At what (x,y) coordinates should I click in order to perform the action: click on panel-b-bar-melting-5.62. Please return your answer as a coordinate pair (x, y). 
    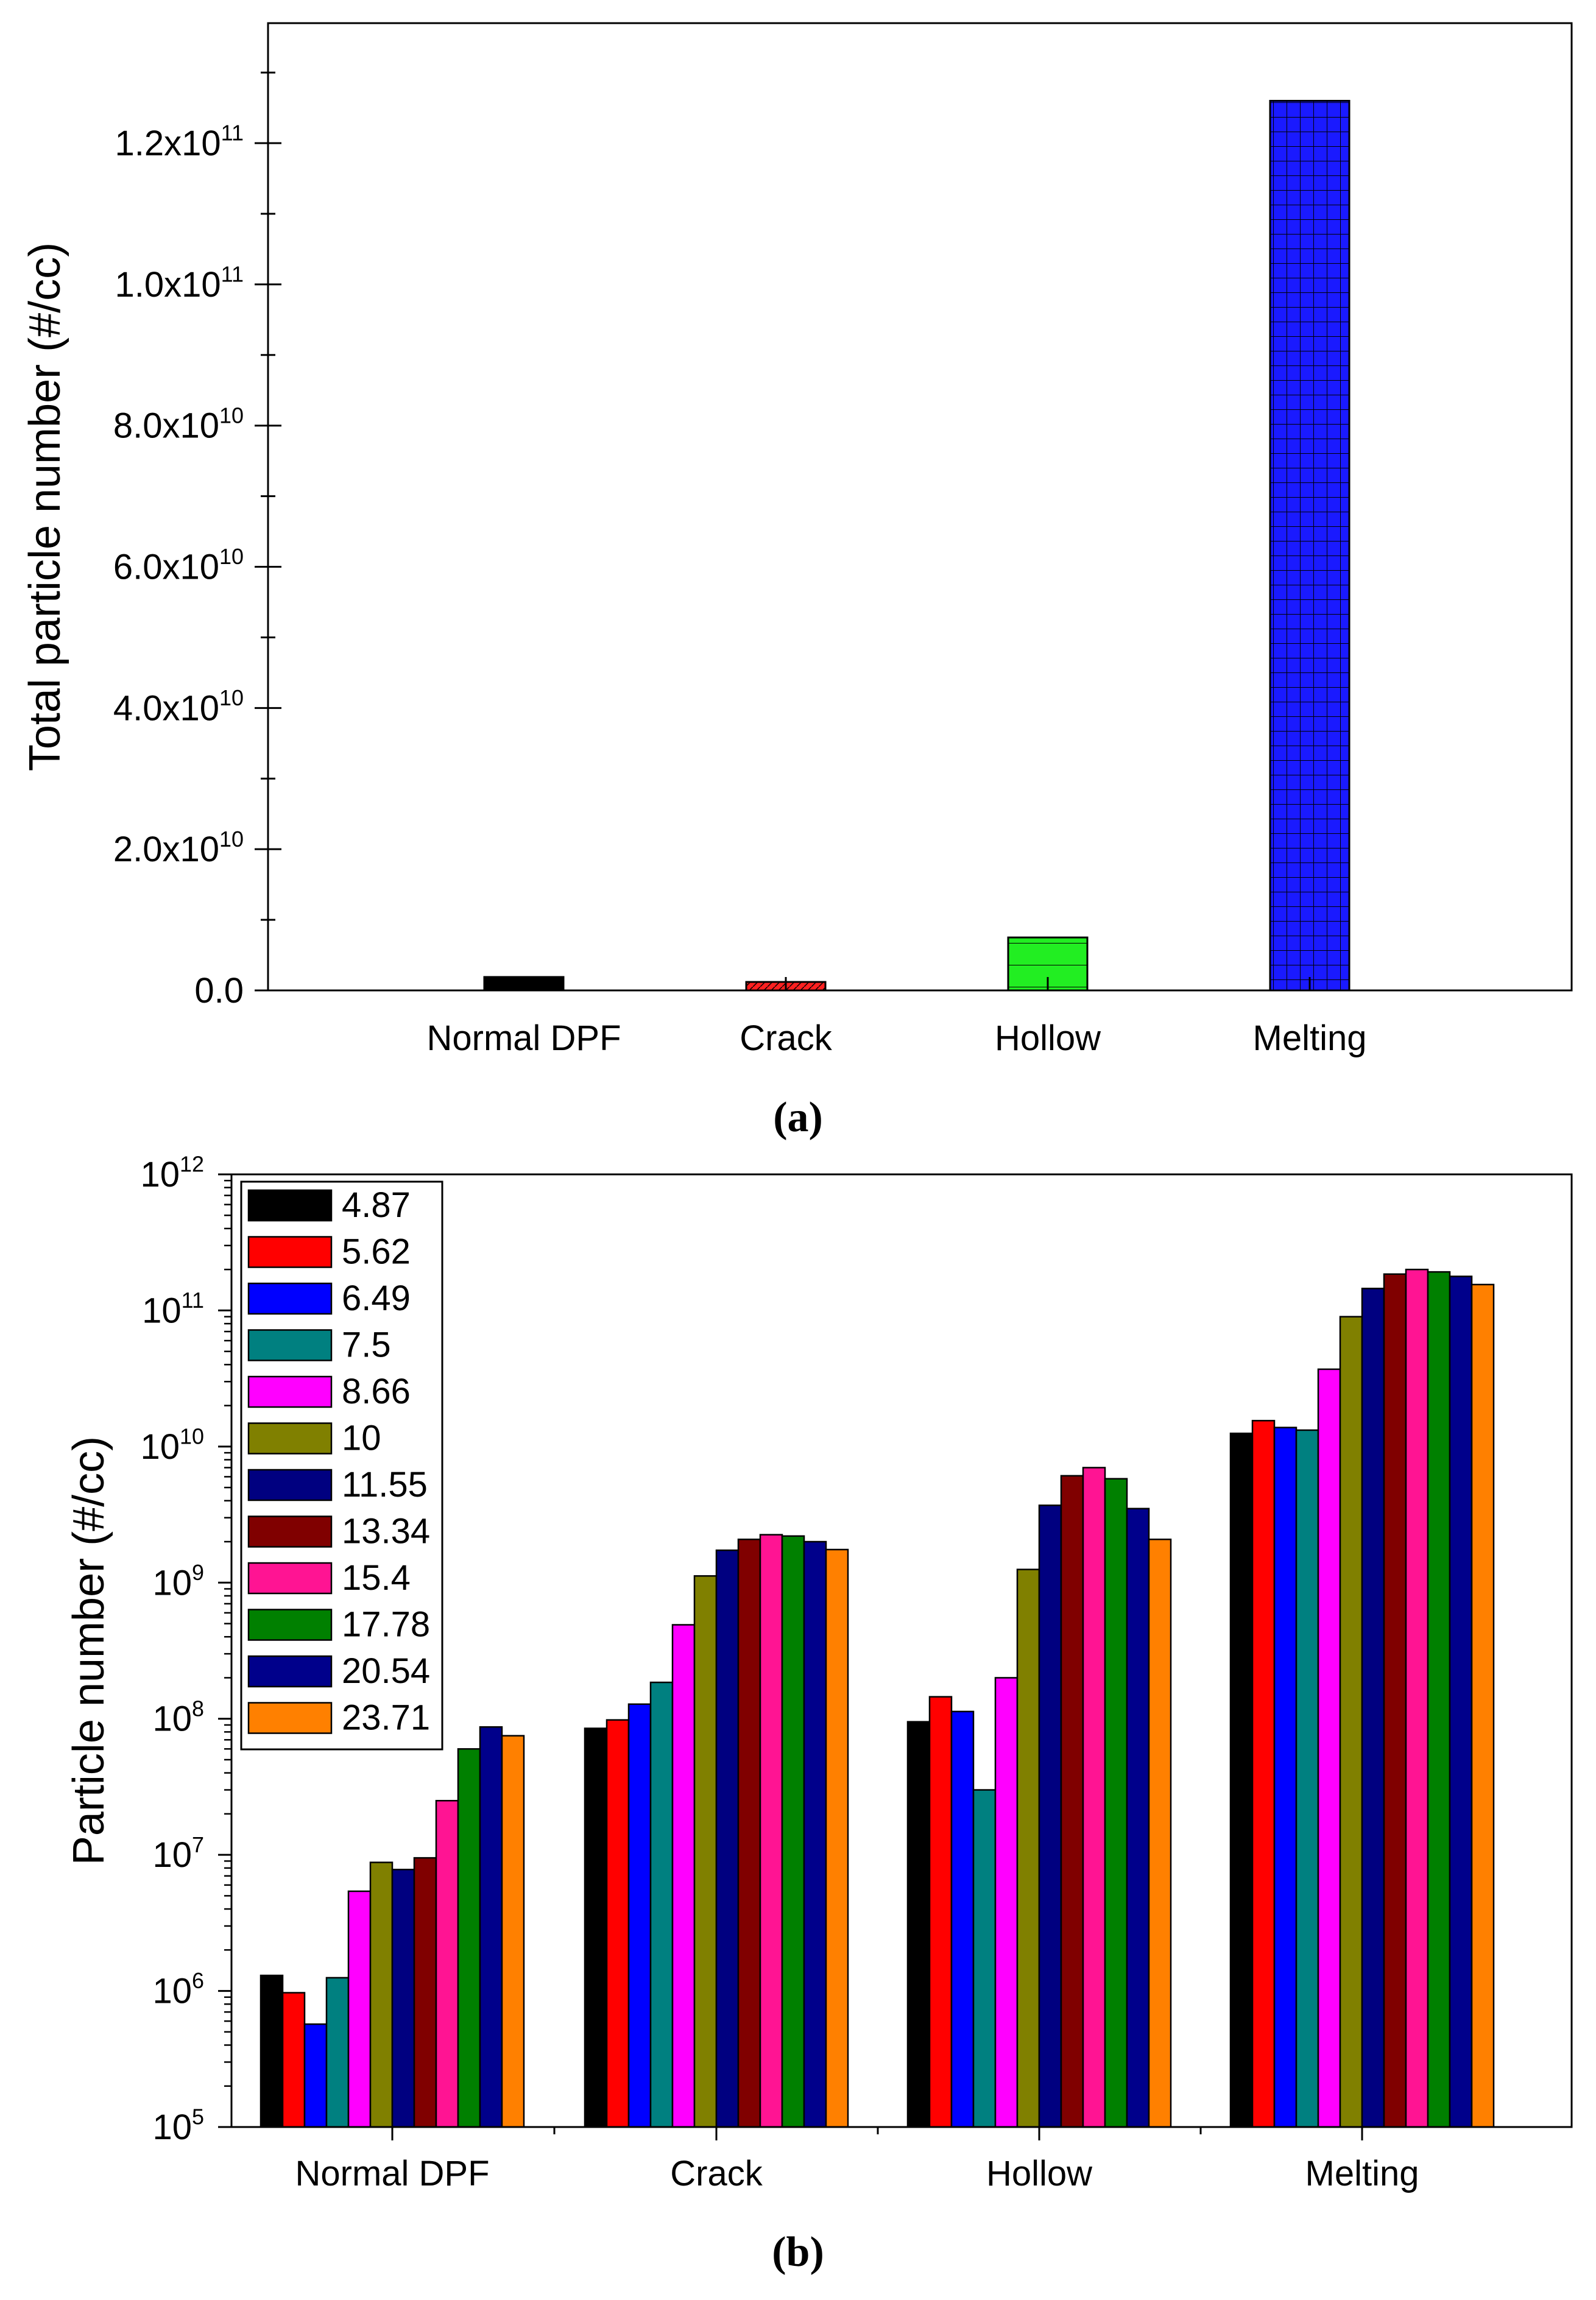
    Looking at the image, I should click on (1263, 1774).